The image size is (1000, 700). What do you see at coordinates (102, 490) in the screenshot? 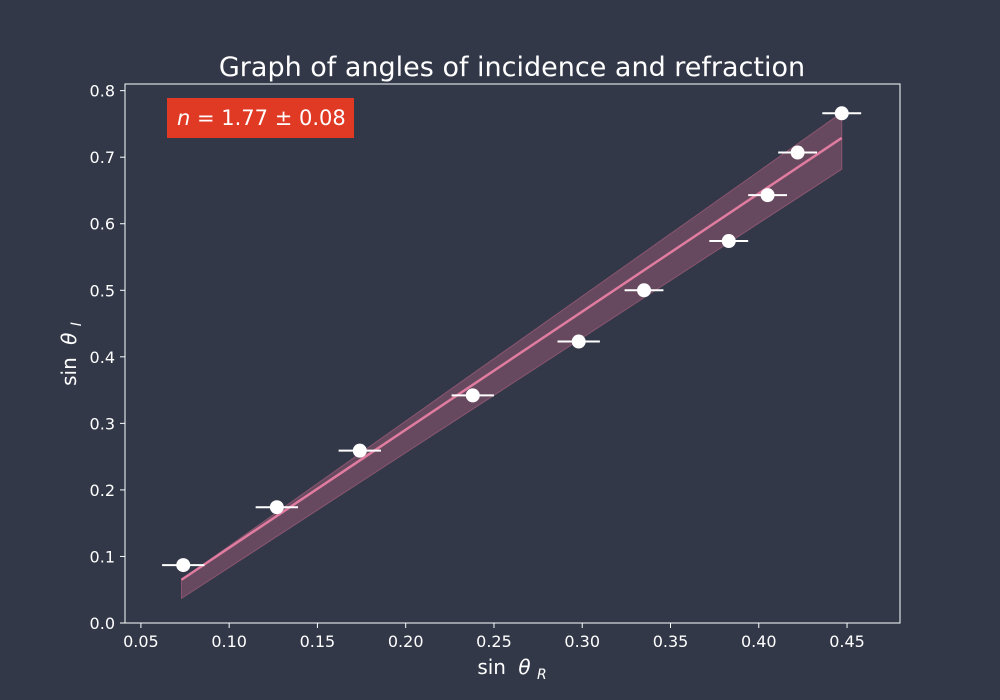
I see `y-tick-label: 0.2` at bounding box center [102, 490].